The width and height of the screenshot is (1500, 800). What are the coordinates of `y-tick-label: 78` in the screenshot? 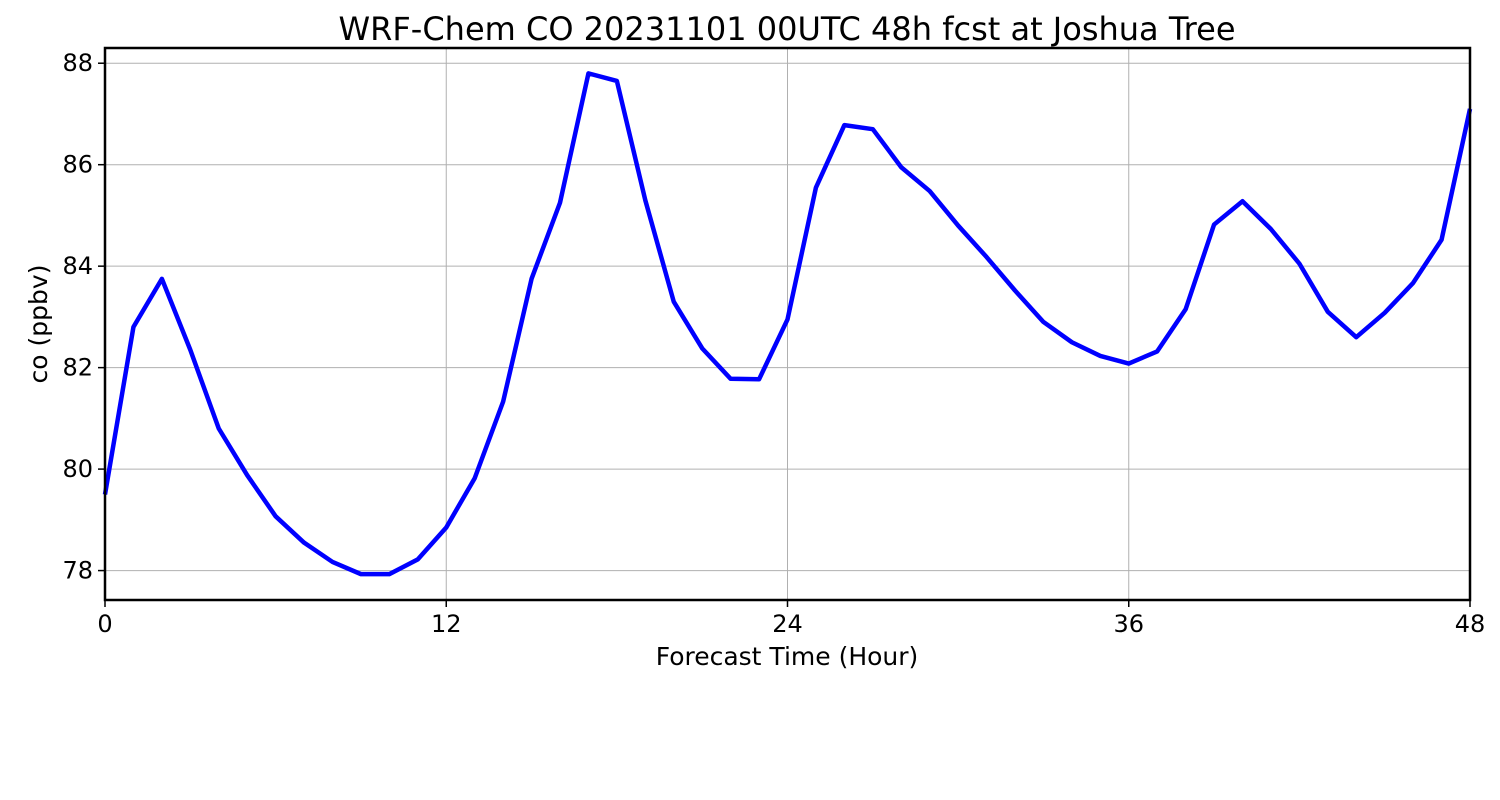 It's located at (77, 571).